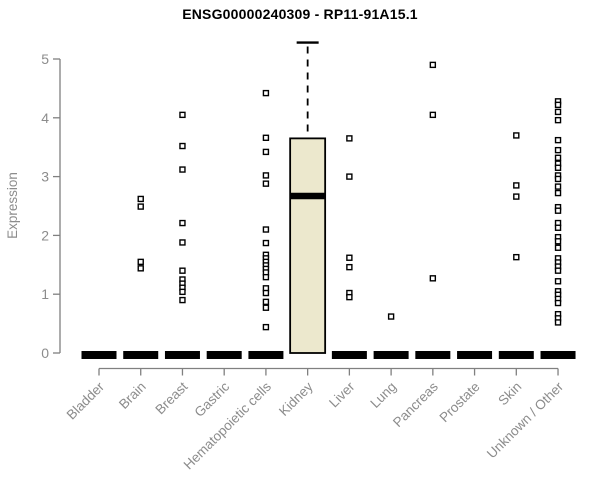 This screenshot has width=600, height=500. I want to click on x-tick-label-unknown-other: Unknown / Other, so click(525, 420).